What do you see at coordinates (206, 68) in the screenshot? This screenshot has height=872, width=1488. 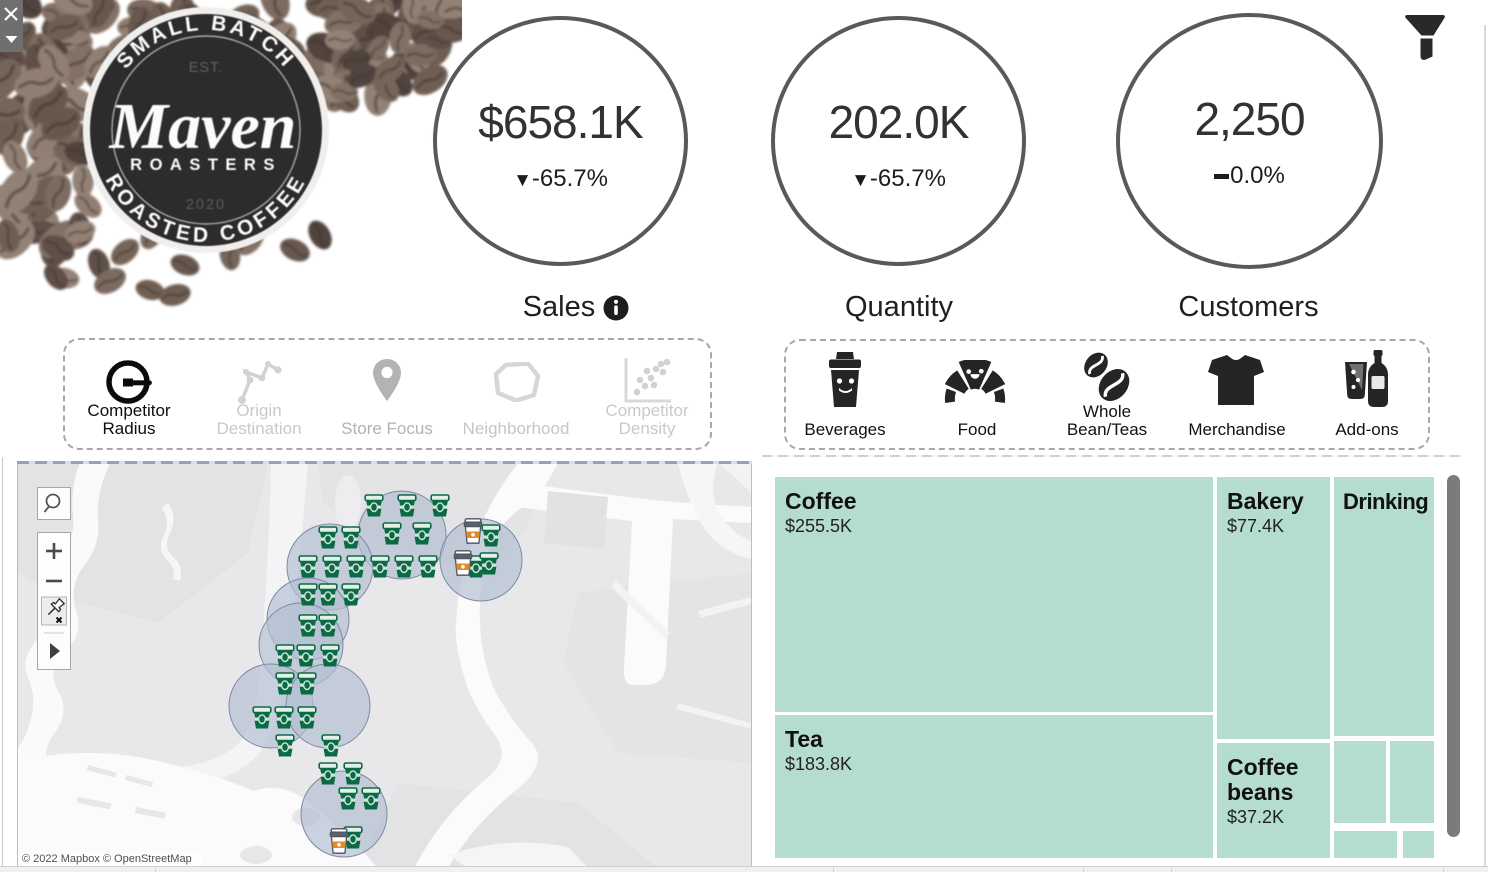 I see `svg-text: EST.` at bounding box center [206, 68].